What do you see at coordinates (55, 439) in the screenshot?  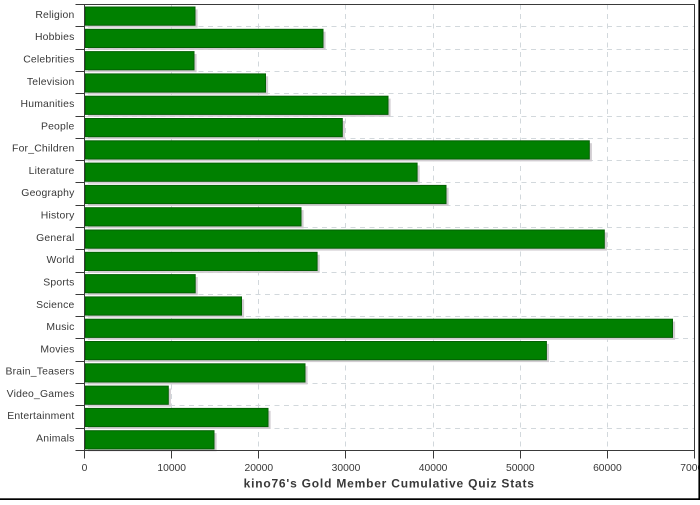 I see `svg-text: Animals` at bounding box center [55, 439].